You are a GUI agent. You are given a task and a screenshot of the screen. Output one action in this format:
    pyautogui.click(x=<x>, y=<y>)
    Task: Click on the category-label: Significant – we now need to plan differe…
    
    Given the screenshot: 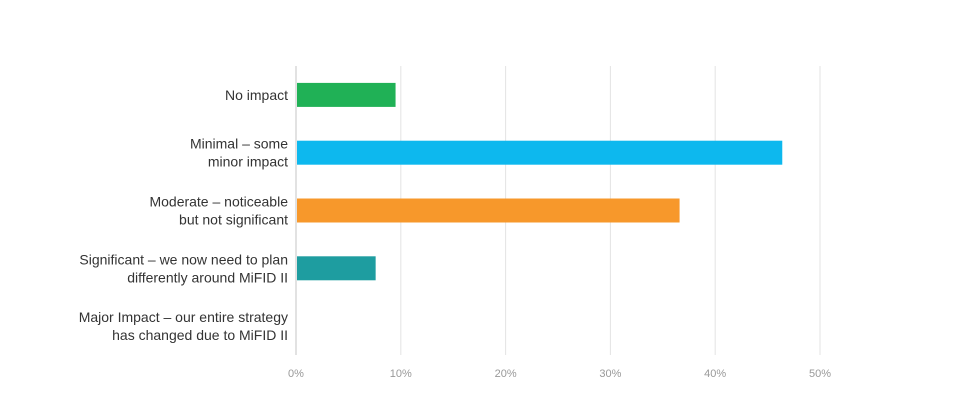 What is the action you would take?
    pyautogui.click(x=183, y=268)
    